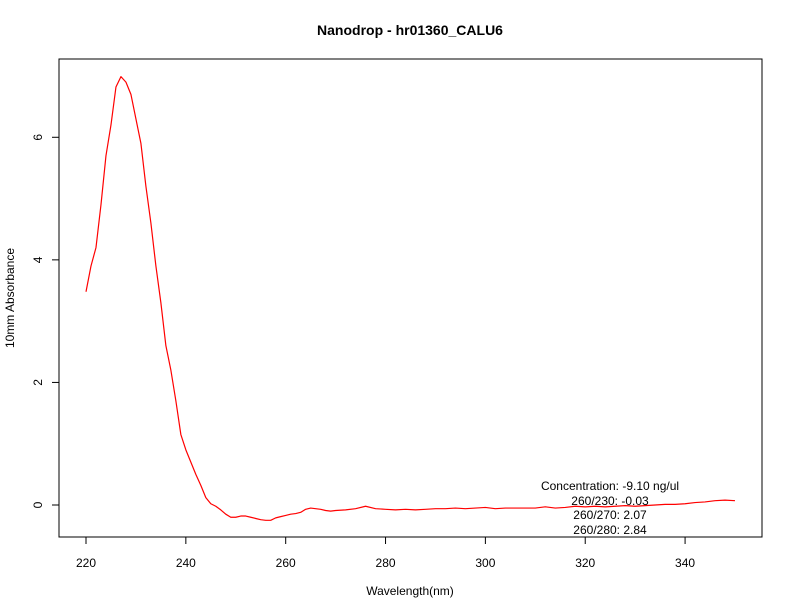 Image resolution: width=792 pixels, height=612 pixels. What do you see at coordinates (45, 321) in the screenshot?
I see `y-axis: 0 2 4 6` at bounding box center [45, 321].